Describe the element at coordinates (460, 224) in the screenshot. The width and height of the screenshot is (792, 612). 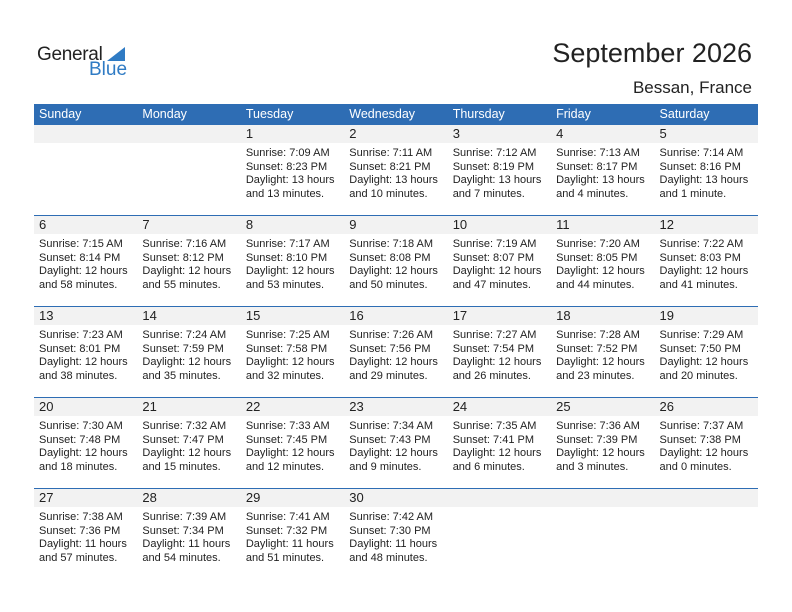
I see `day-number: 10` at that location.